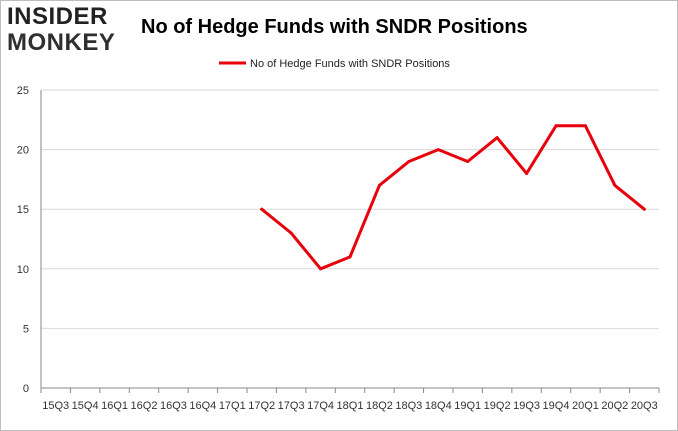 Image resolution: width=678 pixels, height=431 pixels. I want to click on x-tick-label: 19Q3, so click(526, 406).